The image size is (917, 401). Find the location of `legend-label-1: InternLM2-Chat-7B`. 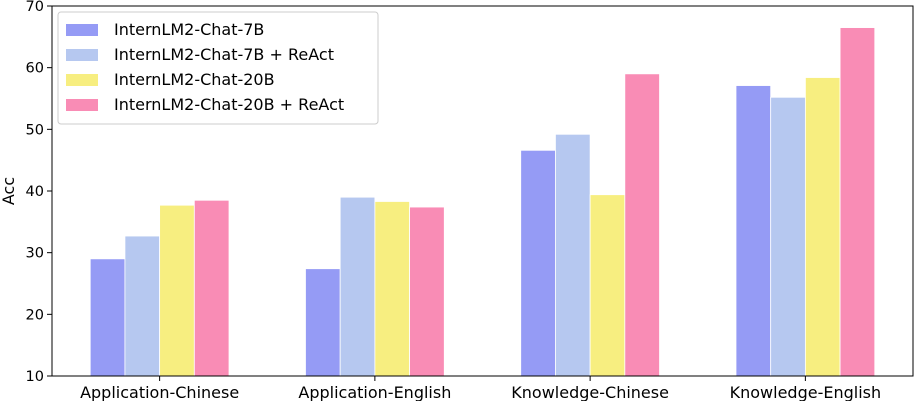

legend-label-1: InternLM2-Chat-7B is located at coordinates (189, 29).